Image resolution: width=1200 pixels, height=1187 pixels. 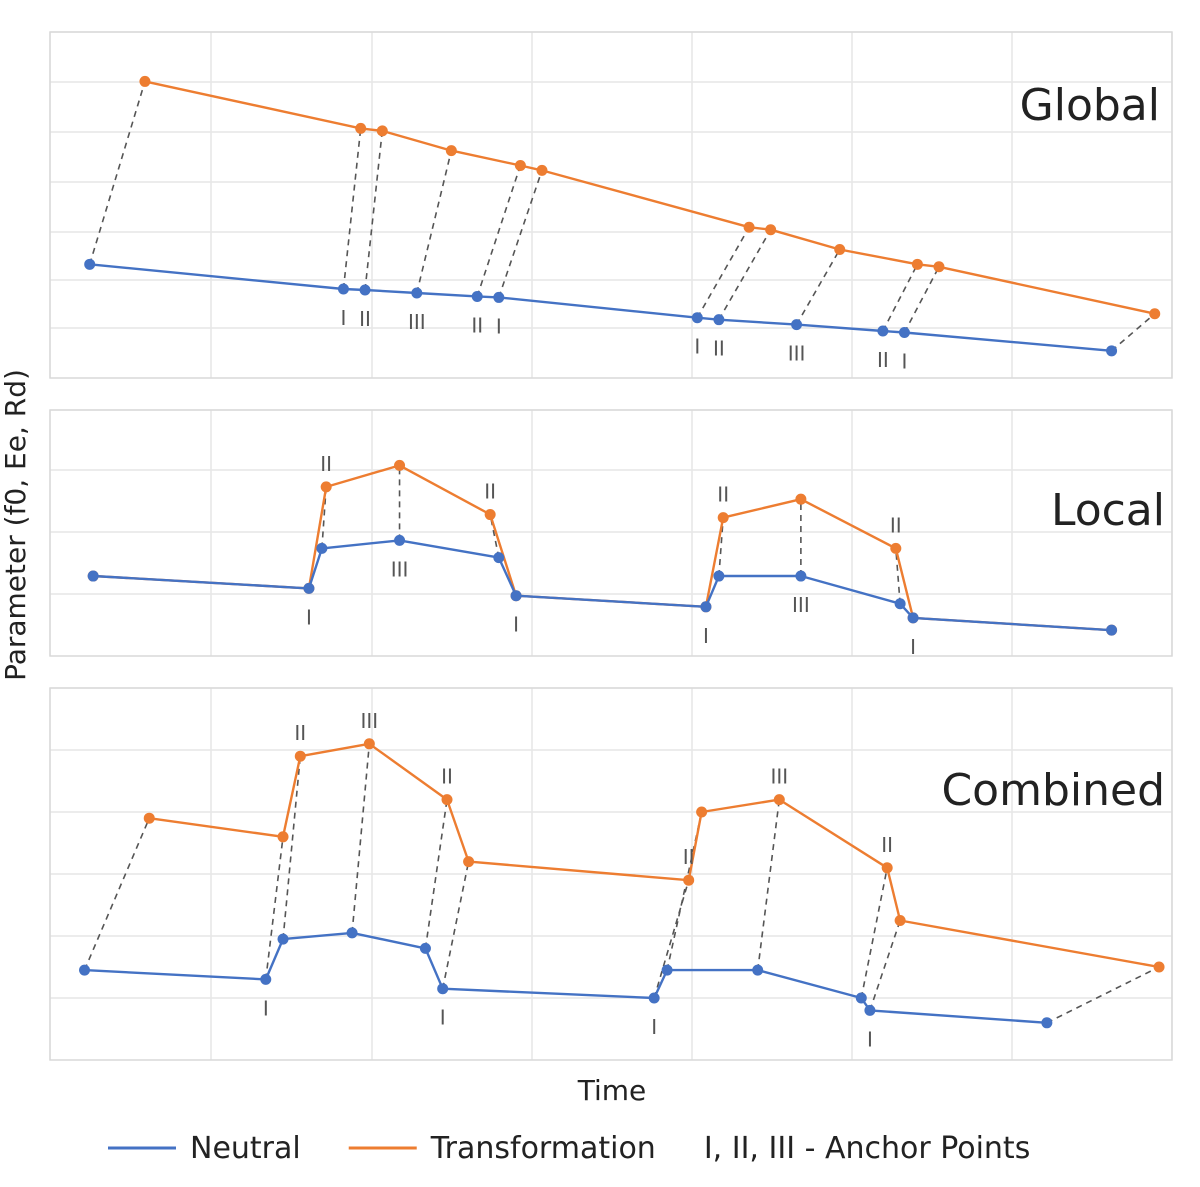 I want to click on x-axis-label: Time, so click(x=612, y=1090).